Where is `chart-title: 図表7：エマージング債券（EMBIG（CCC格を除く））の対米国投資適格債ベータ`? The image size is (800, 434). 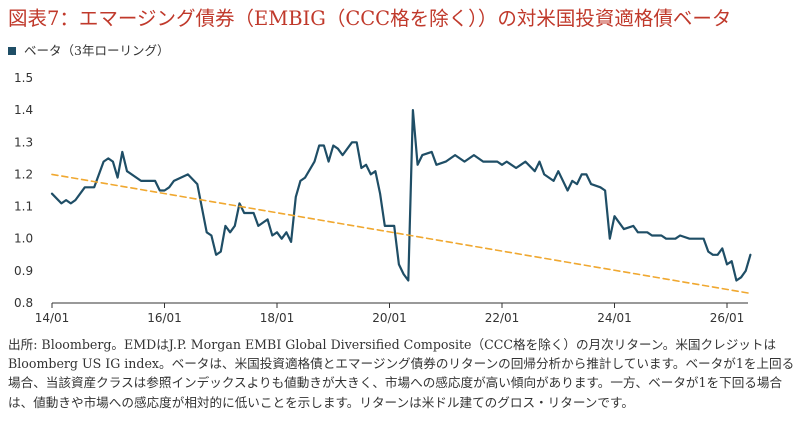
chart-title: 図表7：エマージング債券（EMBIG（CCC格を除く））の対米国投資適格債ベータ is located at coordinates (370, 18).